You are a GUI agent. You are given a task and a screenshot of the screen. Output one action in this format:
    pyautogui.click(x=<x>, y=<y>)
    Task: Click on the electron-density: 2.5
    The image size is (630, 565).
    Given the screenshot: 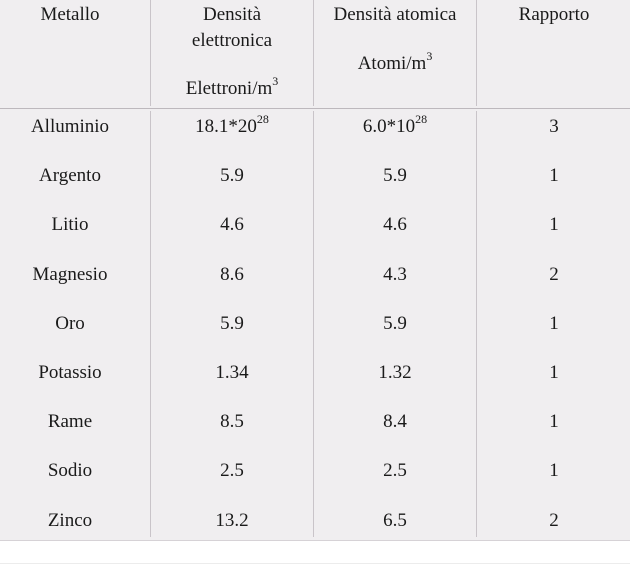 What is the action you would take?
    pyautogui.click(x=232, y=471)
    